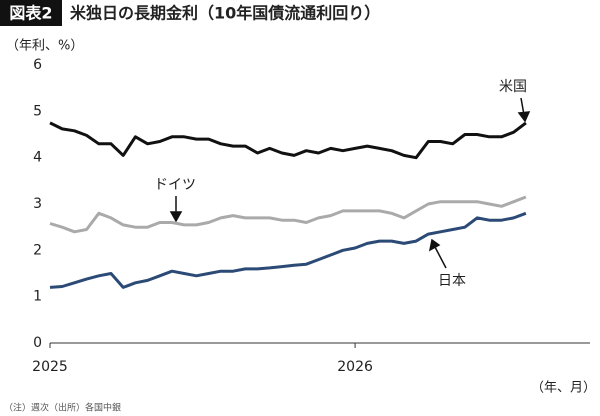  I want to click on y-tick-label: 6, so click(37, 65).